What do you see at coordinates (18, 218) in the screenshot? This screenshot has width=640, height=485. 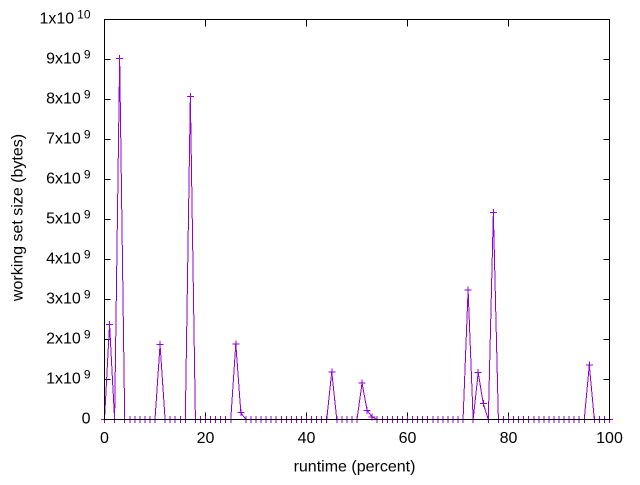 I see `svg-text: working set size (bytes)` at bounding box center [18, 218].